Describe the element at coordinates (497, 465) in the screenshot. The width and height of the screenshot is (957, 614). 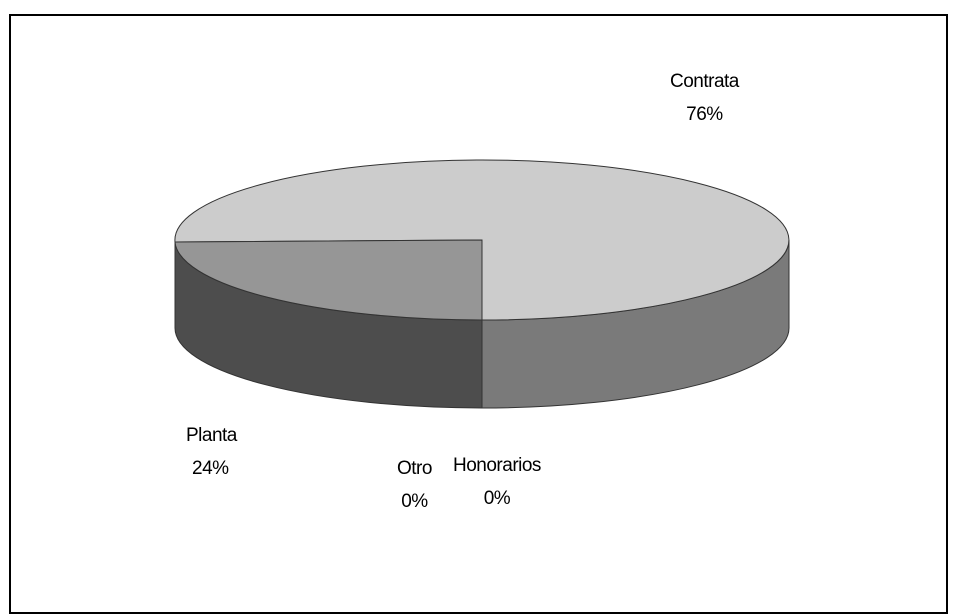
I see `label-honorarios-name: Honorarios` at that location.